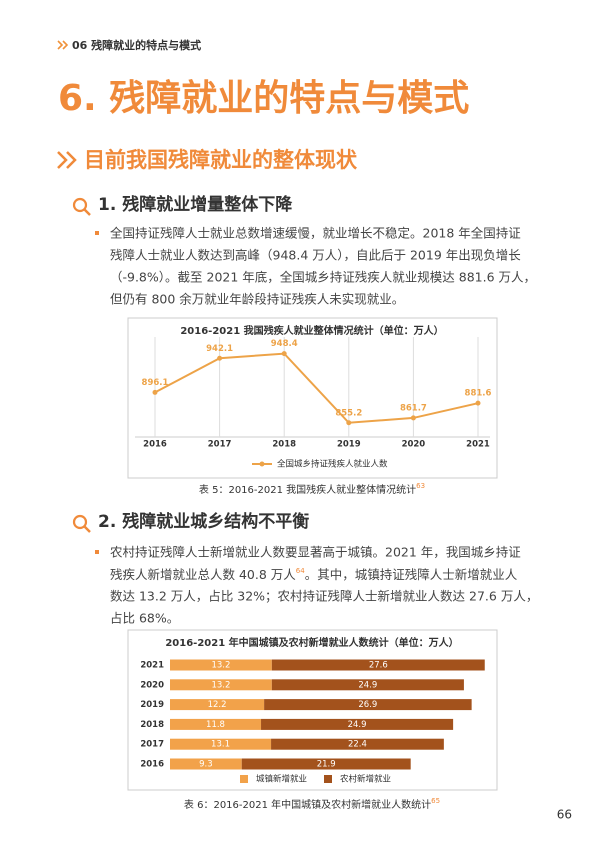 The image size is (600, 848). I want to click on data-label: 861.7, so click(413, 408).